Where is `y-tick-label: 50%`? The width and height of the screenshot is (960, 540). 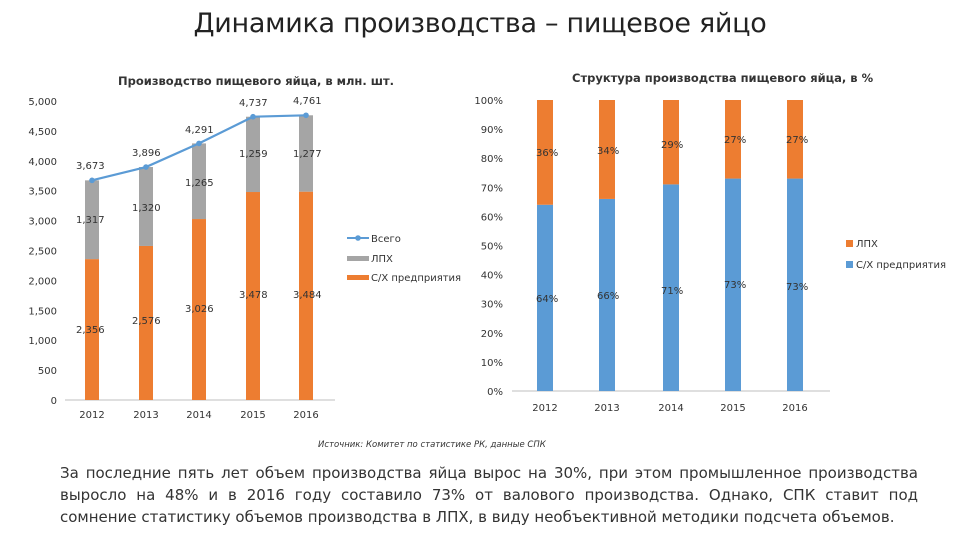
y-tick-label: 50% is located at coordinates (492, 247).